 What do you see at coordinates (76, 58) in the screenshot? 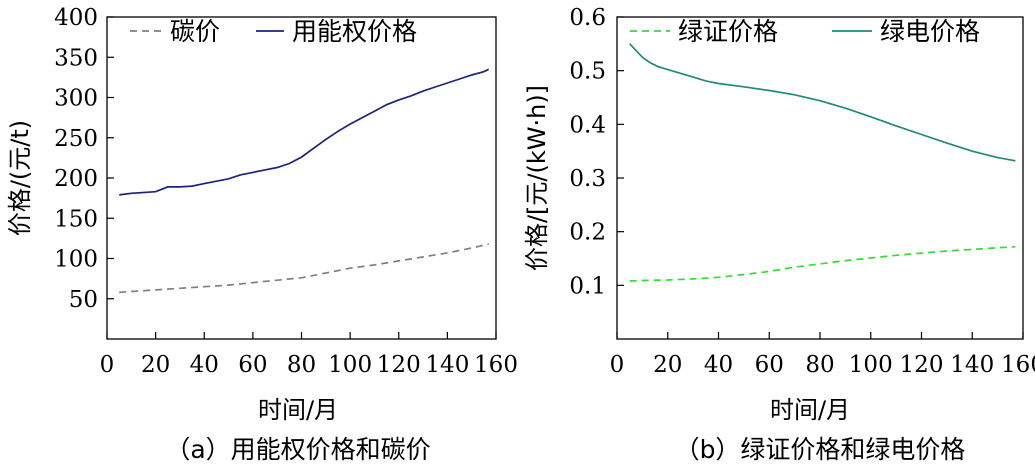
I see `y-tick-label: 350` at bounding box center [76, 58].